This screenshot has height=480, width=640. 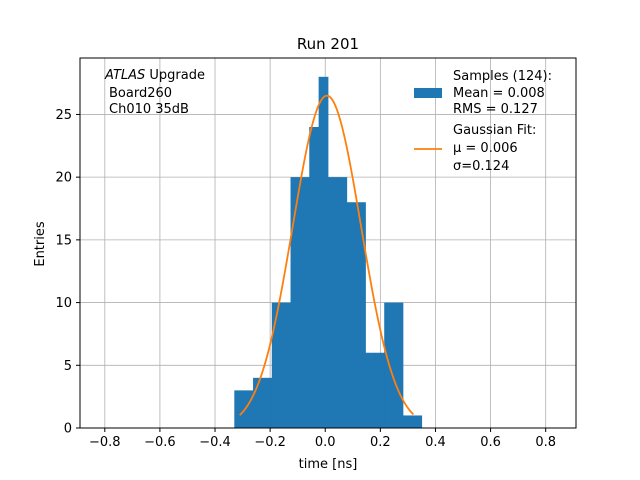 What do you see at coordinates (149, 109) in the screenshot?
I see `annotation-channel: Ch010 35dB` at bounding box center [149, 109].